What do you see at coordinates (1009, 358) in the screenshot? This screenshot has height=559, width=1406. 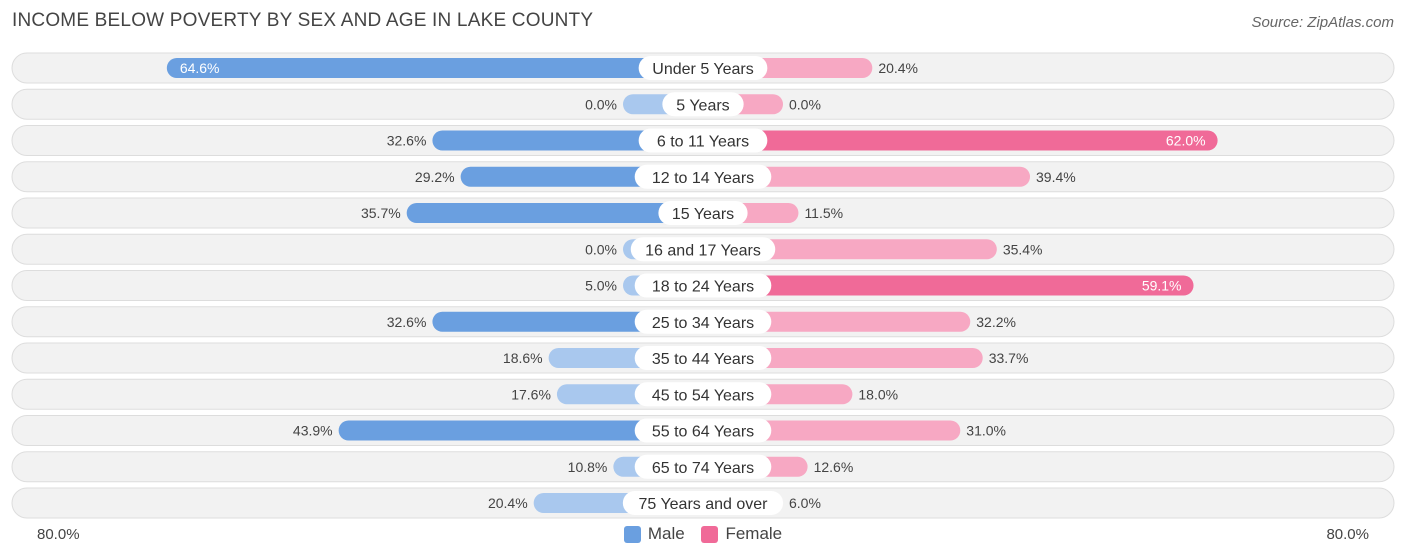 I see `female-value-label: 33.7%` at bounding box center [1009, 358].